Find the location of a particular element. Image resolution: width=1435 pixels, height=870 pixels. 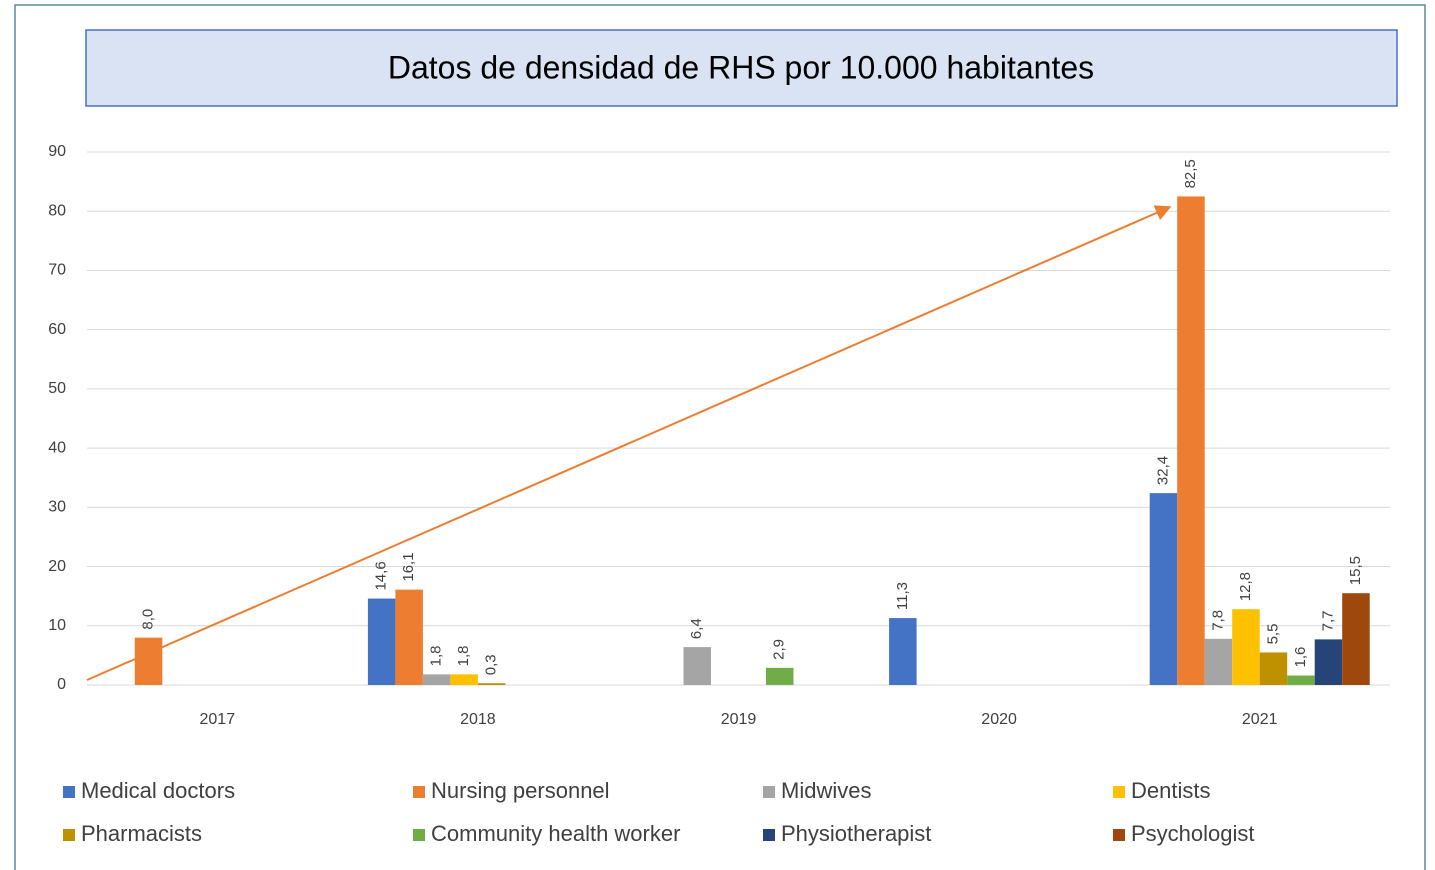

y-tick-label: 50 is located at coordinates (57, 388).